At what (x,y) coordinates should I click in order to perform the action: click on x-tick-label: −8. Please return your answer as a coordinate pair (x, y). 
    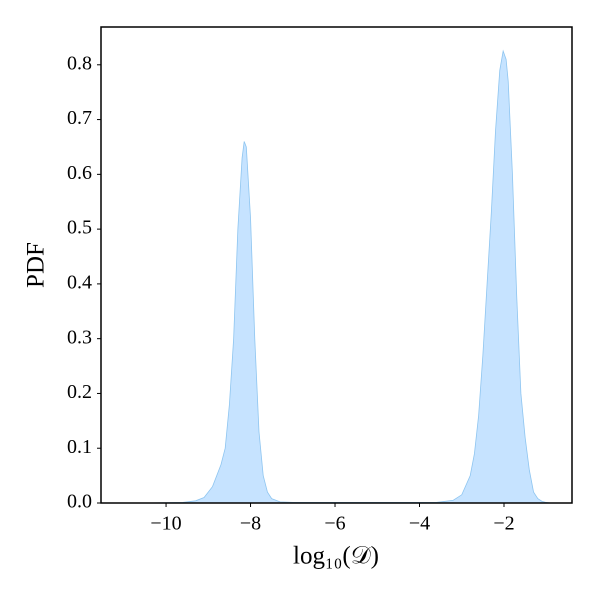
    Looking at the image, I should click on (250, 524).